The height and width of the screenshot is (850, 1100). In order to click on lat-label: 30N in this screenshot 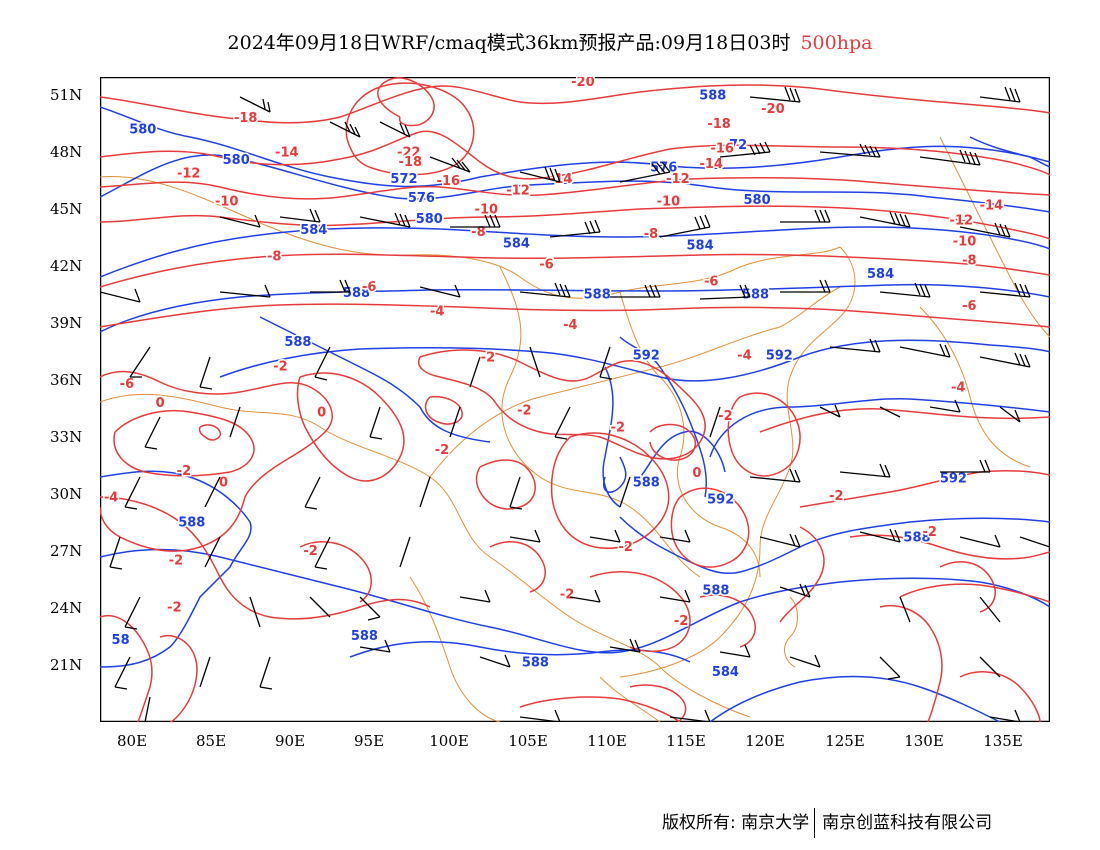, I will do `click(66, 494)`.